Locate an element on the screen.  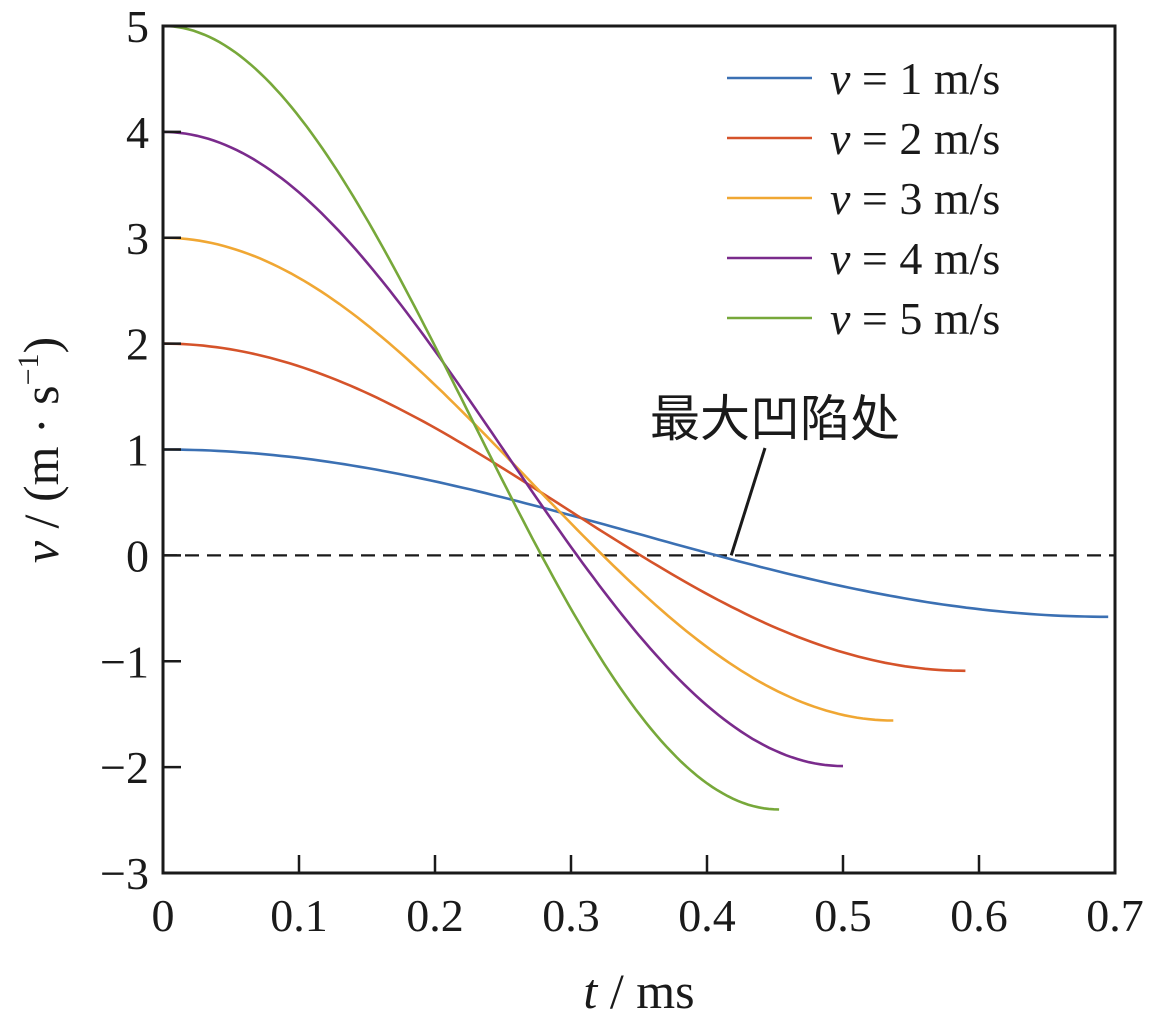
annotation-max-depression: 最大凹陷处 is located at coordinates (775, 419).